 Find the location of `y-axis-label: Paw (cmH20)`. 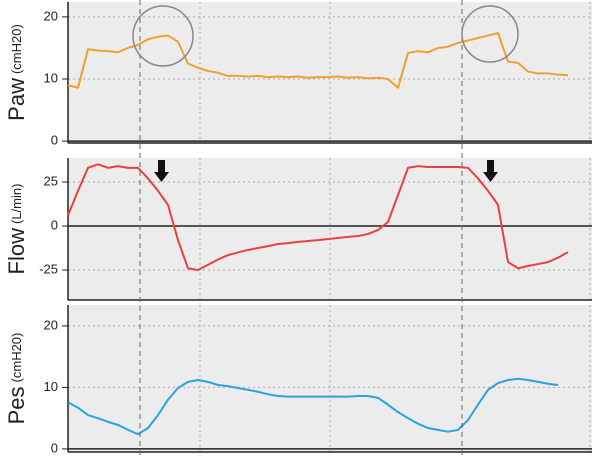

y-axis-label: Paw (cmH20) is located at coordinates (16, 72).